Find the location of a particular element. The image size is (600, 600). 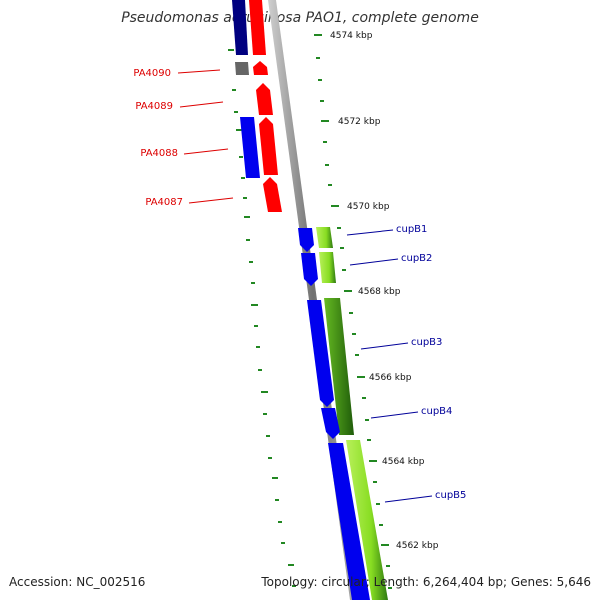

outer-tick-ring is located at coordinates (353, 311).